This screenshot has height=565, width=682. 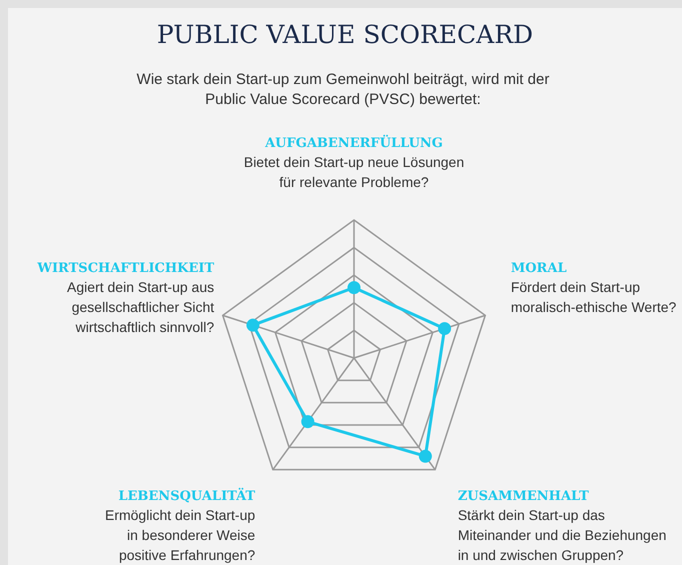 I want to click on spoke-label: MORAL, so click(x=538, y=268).